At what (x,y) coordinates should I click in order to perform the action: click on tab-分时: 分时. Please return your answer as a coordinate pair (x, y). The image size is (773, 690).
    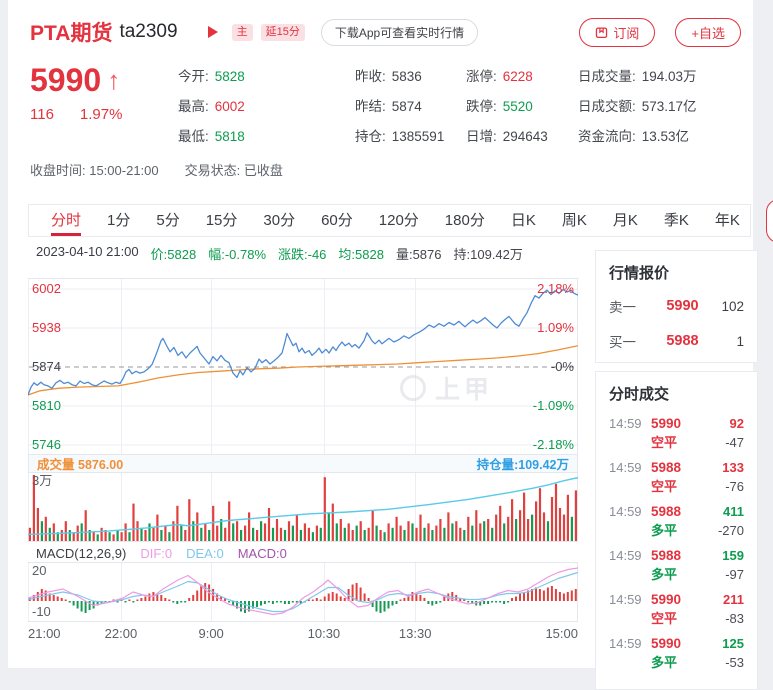
    Looking at the image, I should click on (66, 220).